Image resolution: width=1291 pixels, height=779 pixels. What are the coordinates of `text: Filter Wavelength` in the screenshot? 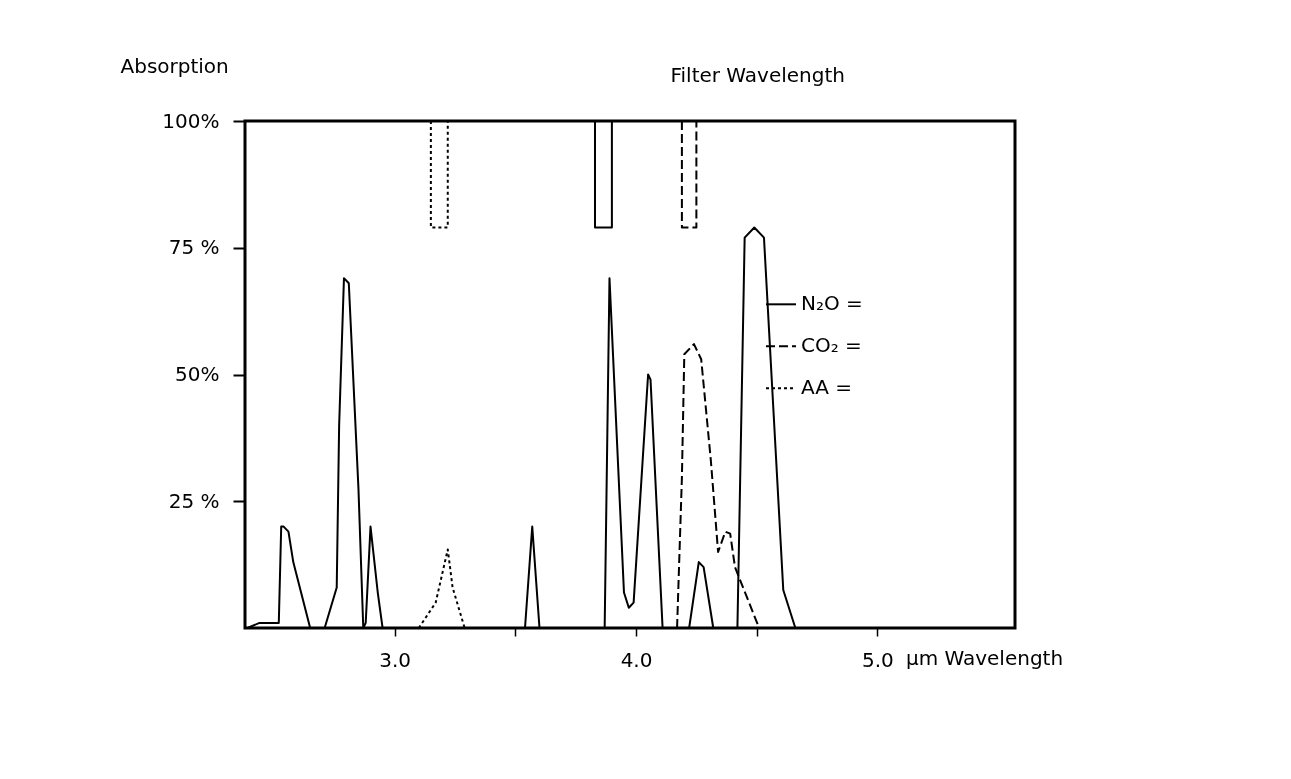 It's located at (757, 75).